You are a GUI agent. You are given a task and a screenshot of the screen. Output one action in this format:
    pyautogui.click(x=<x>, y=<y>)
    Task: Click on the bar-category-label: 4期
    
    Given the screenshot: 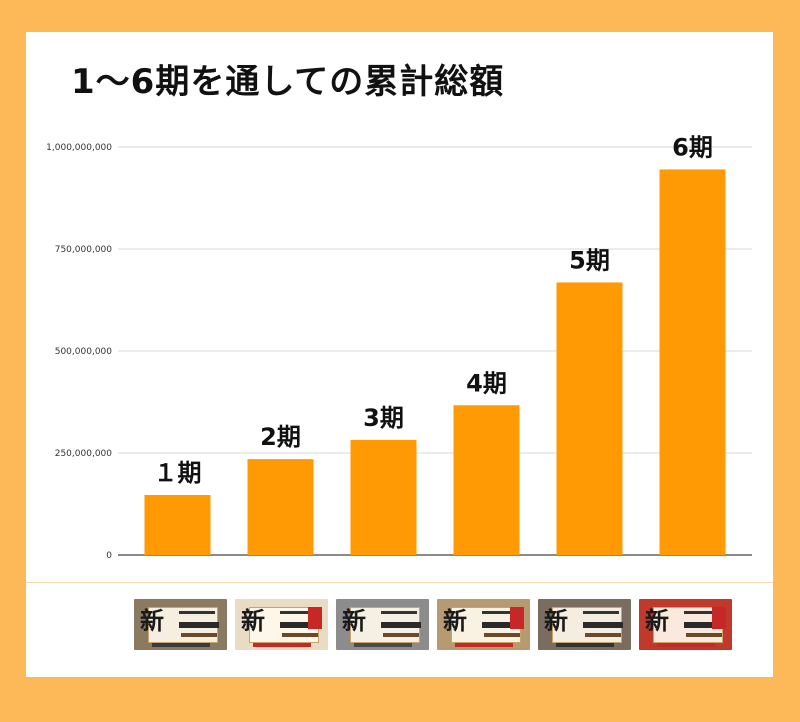 What is the action you would take?
    pyautogui.click(x=486, y=383)
    